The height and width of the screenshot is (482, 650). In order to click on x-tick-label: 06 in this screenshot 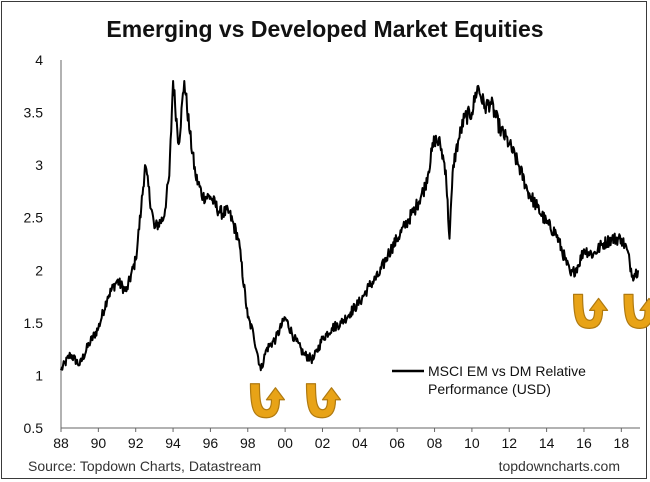, I will do `click(397, 443)`.